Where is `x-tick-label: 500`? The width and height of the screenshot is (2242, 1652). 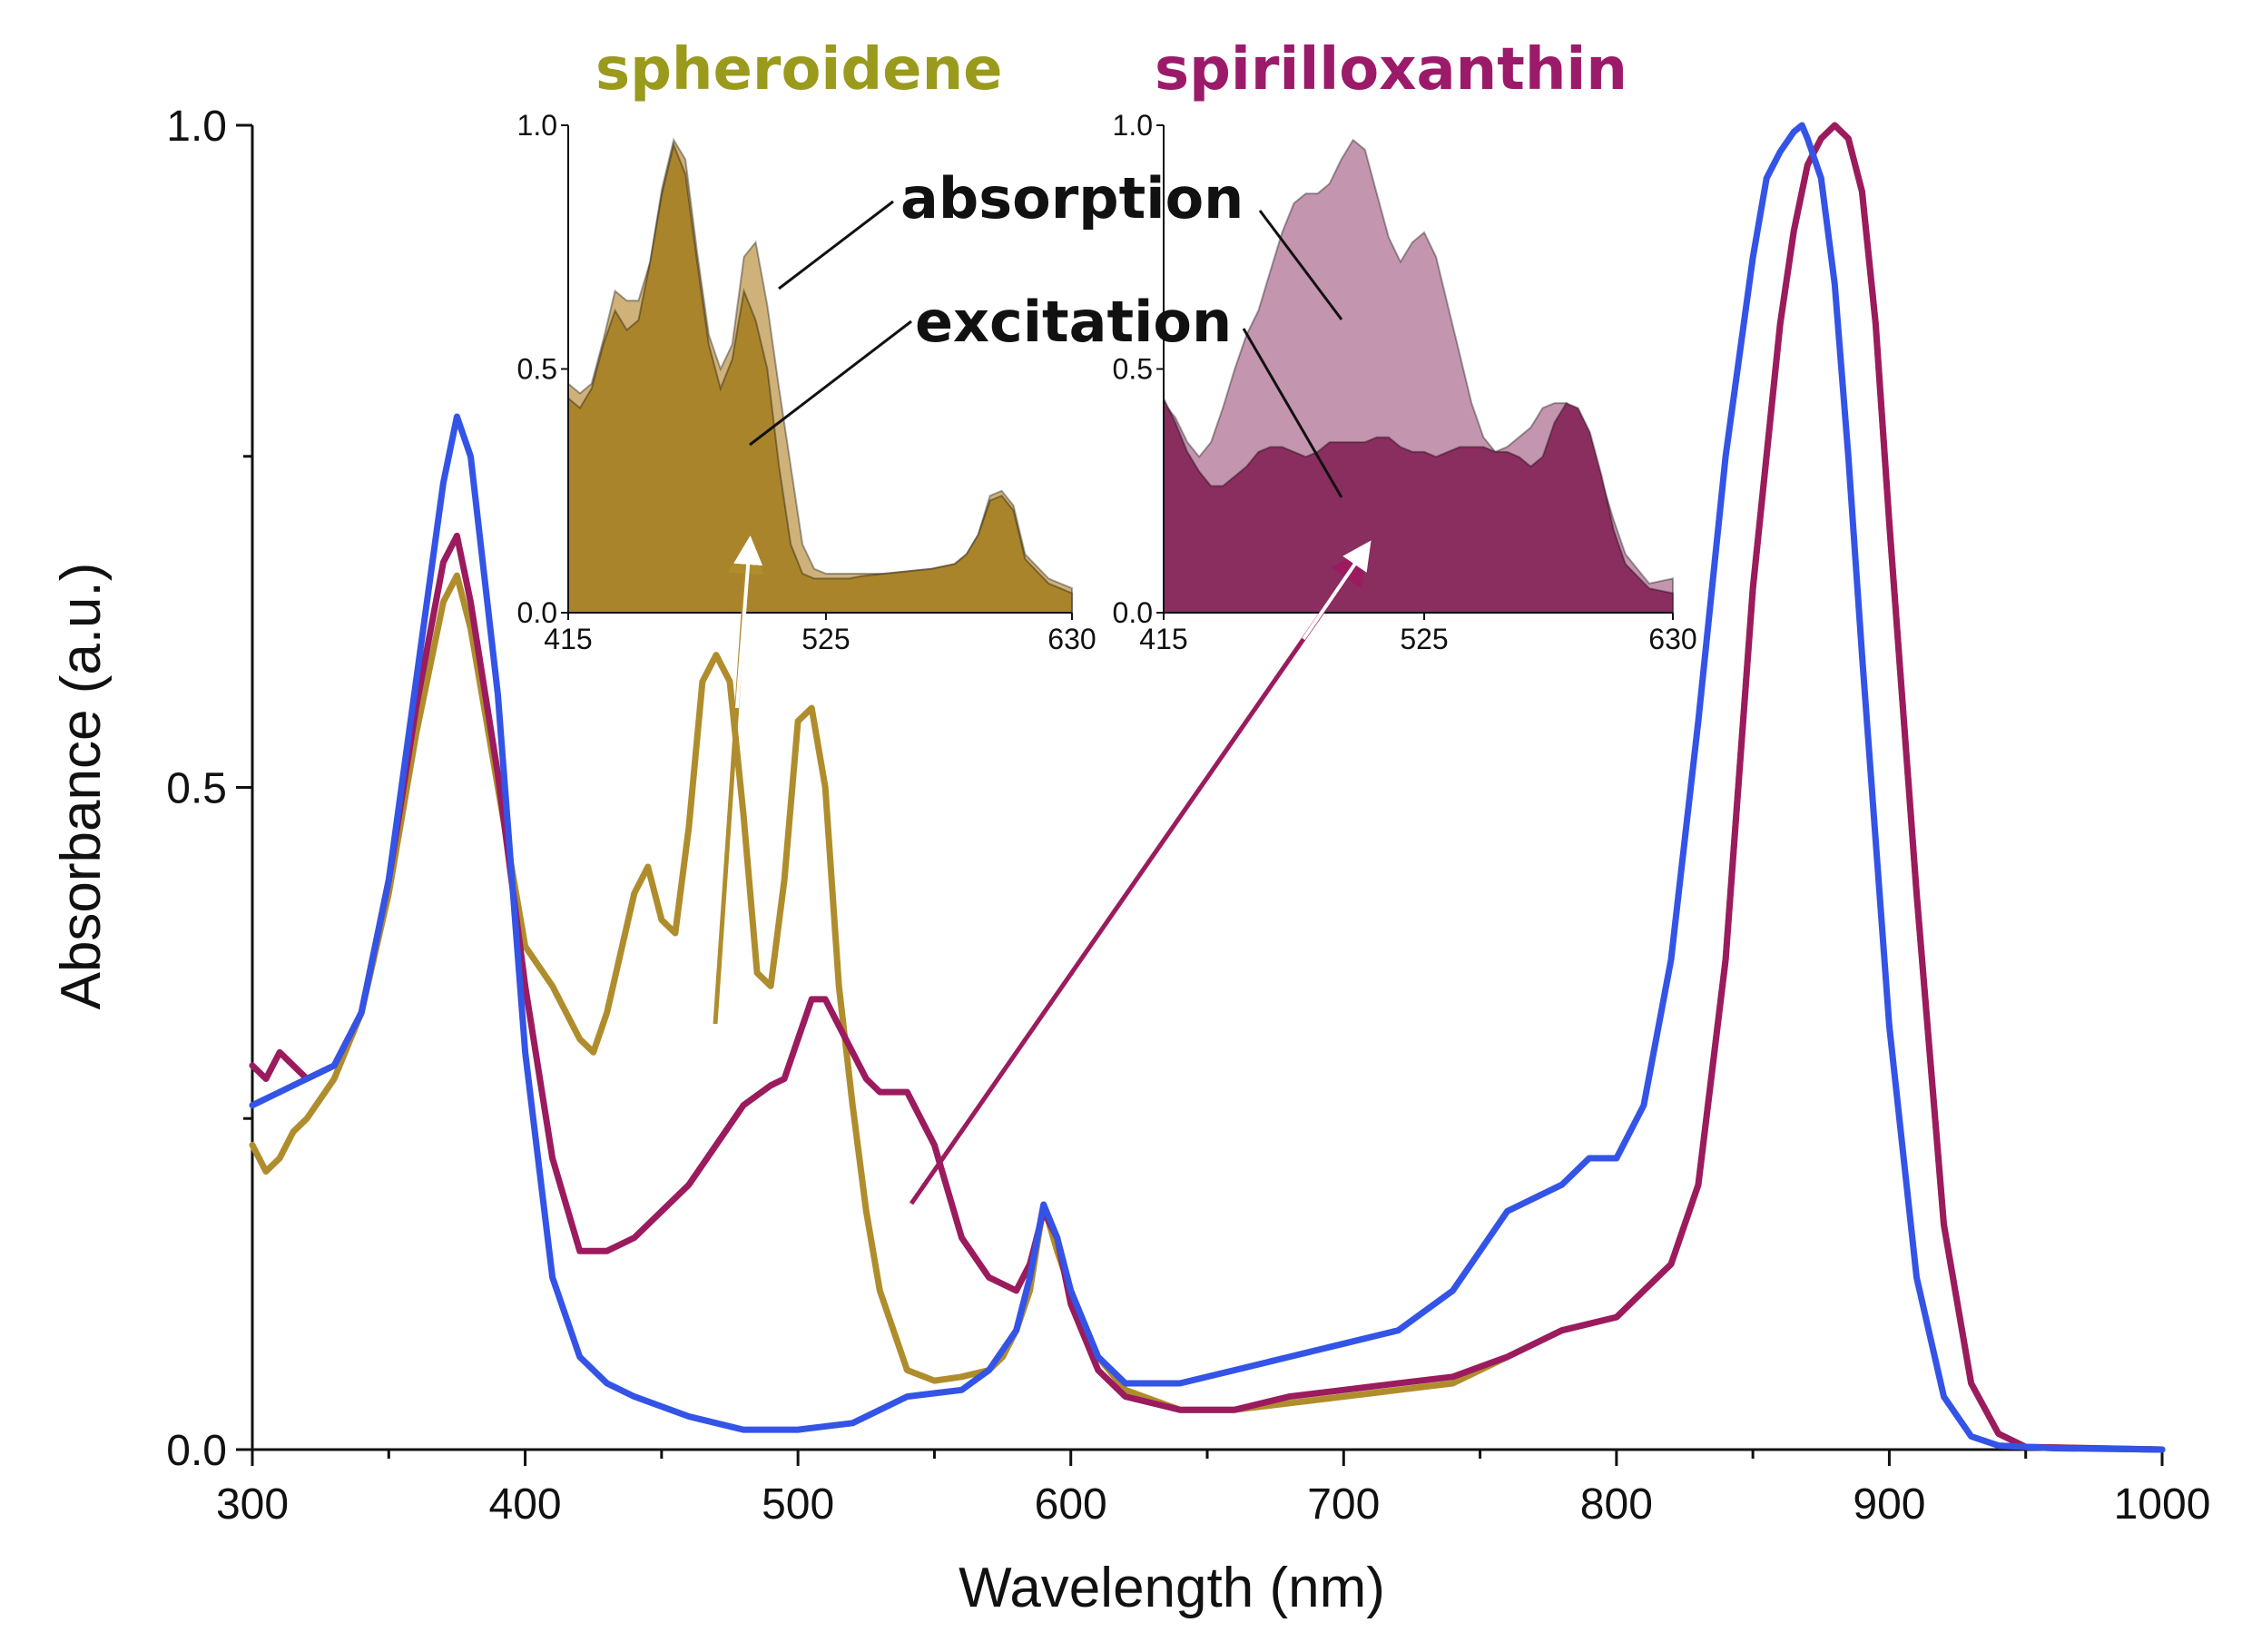
x-tick-label: 500 is located at coordinates (798, 1504).